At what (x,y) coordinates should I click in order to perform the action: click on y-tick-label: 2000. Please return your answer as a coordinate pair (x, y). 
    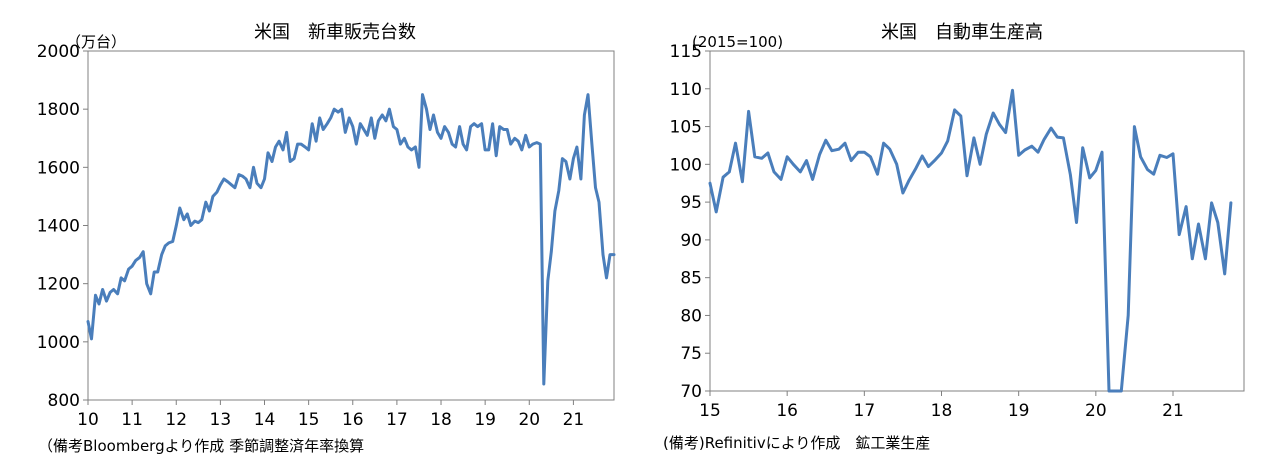
    Looking at the image, I should click on (58, 52).